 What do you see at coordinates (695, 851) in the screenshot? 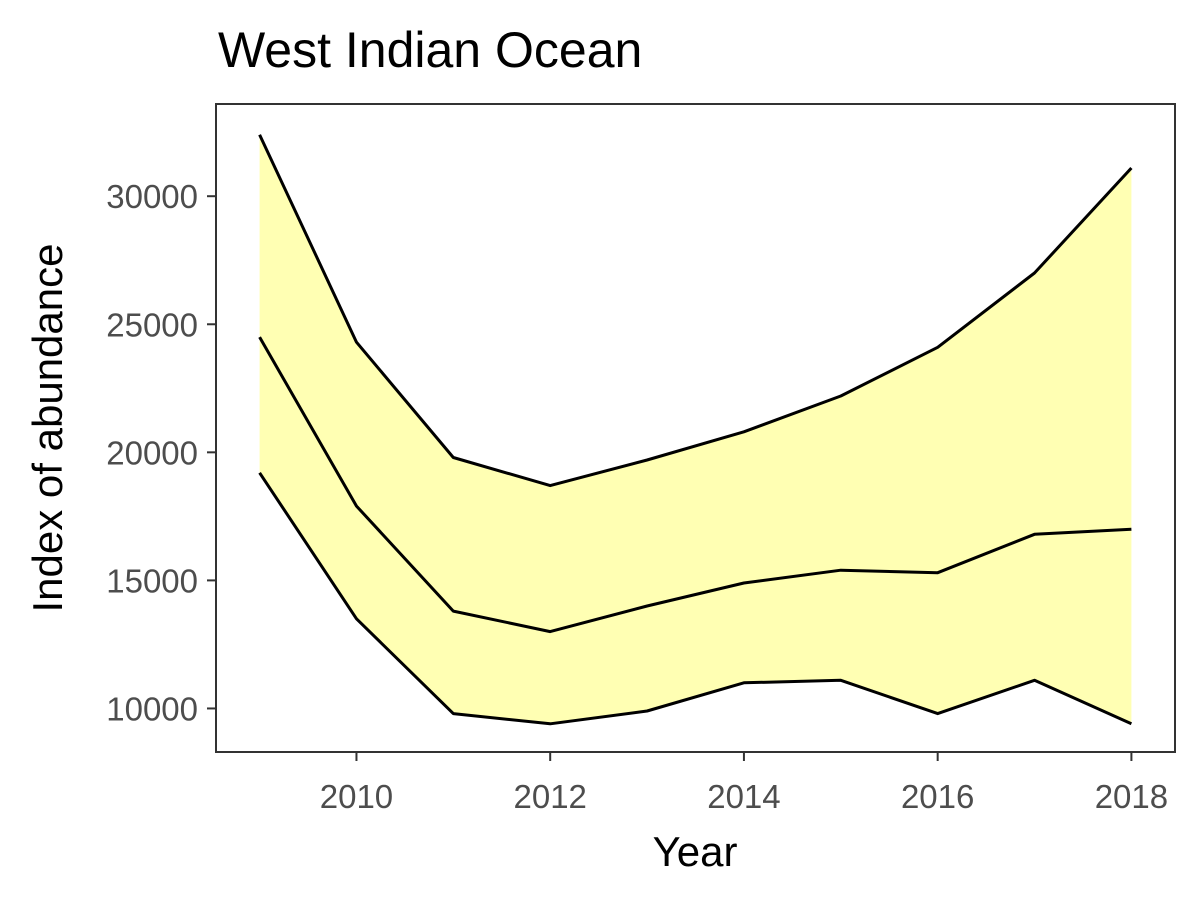
I see `x-axis-title: Year` at bounding box center [695, 851].